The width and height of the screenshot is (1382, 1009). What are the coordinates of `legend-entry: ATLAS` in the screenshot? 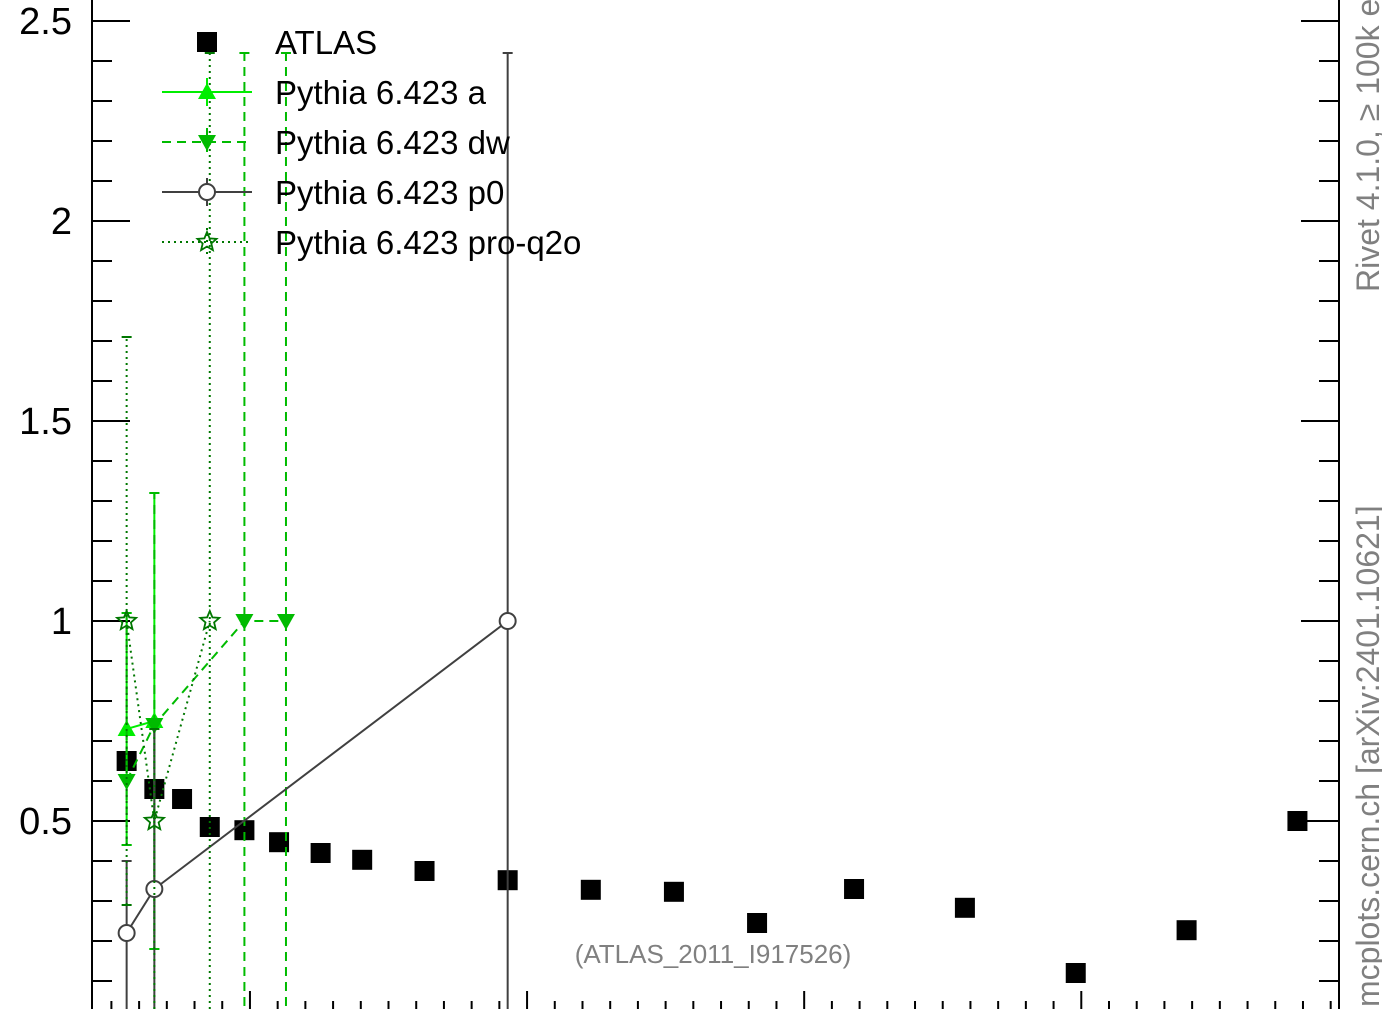 It's located at (287, 42).